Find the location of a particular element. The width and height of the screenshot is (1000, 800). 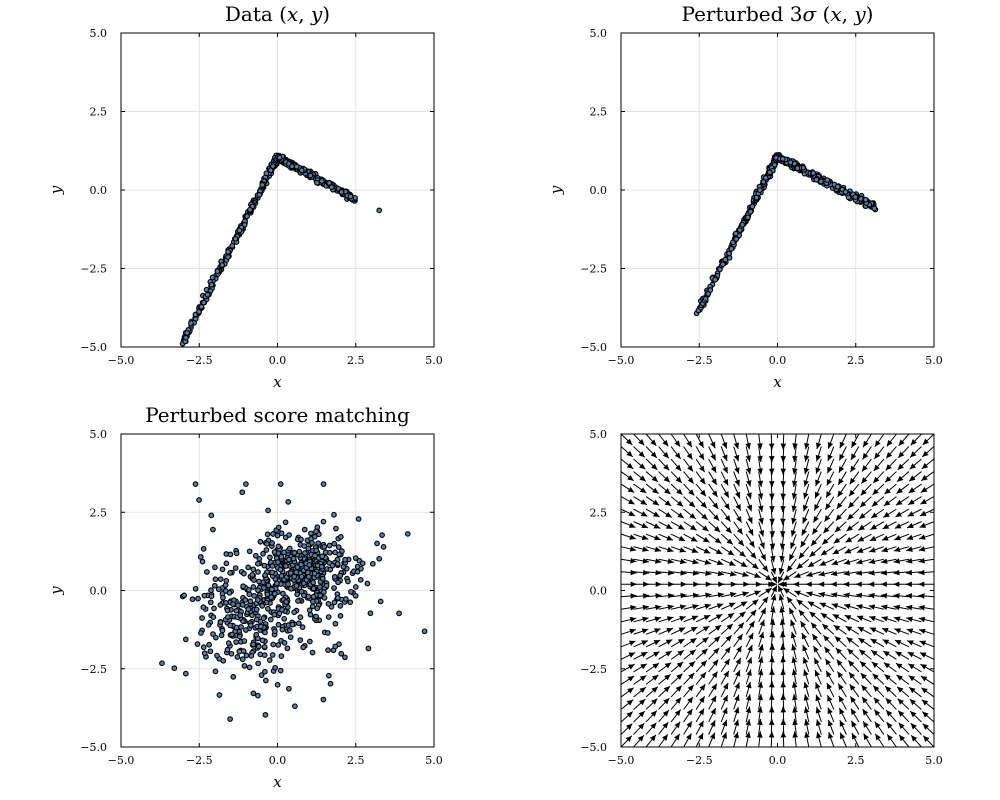

y-tick-label: 2.5 is located at coordinates (599, 512).